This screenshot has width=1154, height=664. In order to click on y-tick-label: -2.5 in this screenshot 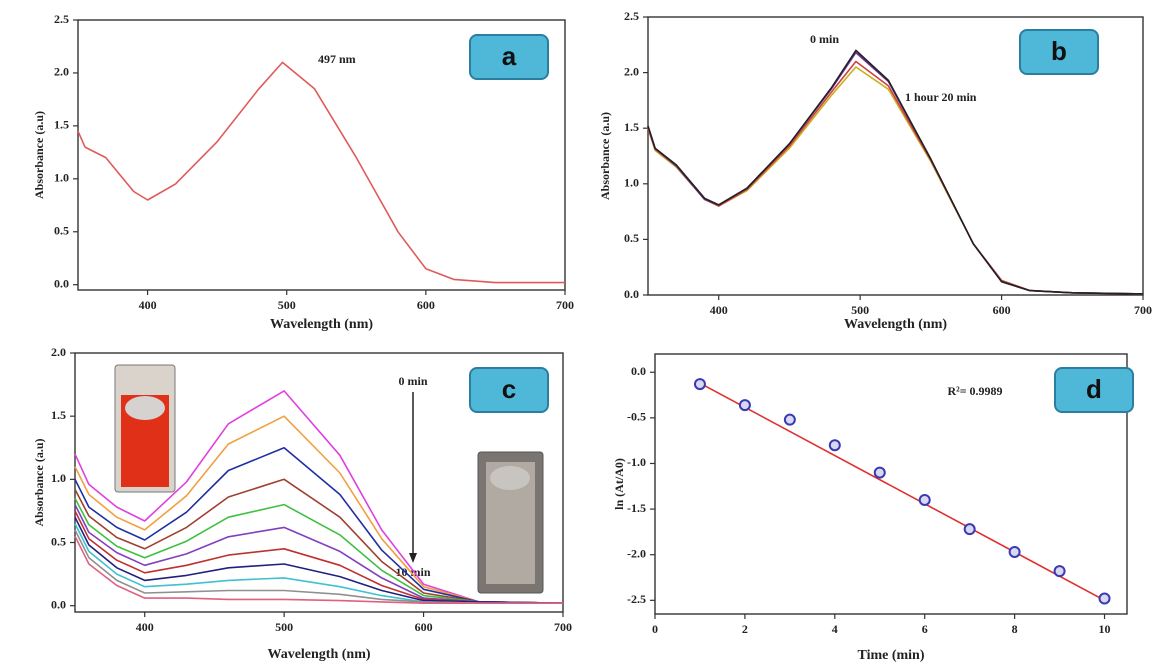, I will do `click(636, 599)`.